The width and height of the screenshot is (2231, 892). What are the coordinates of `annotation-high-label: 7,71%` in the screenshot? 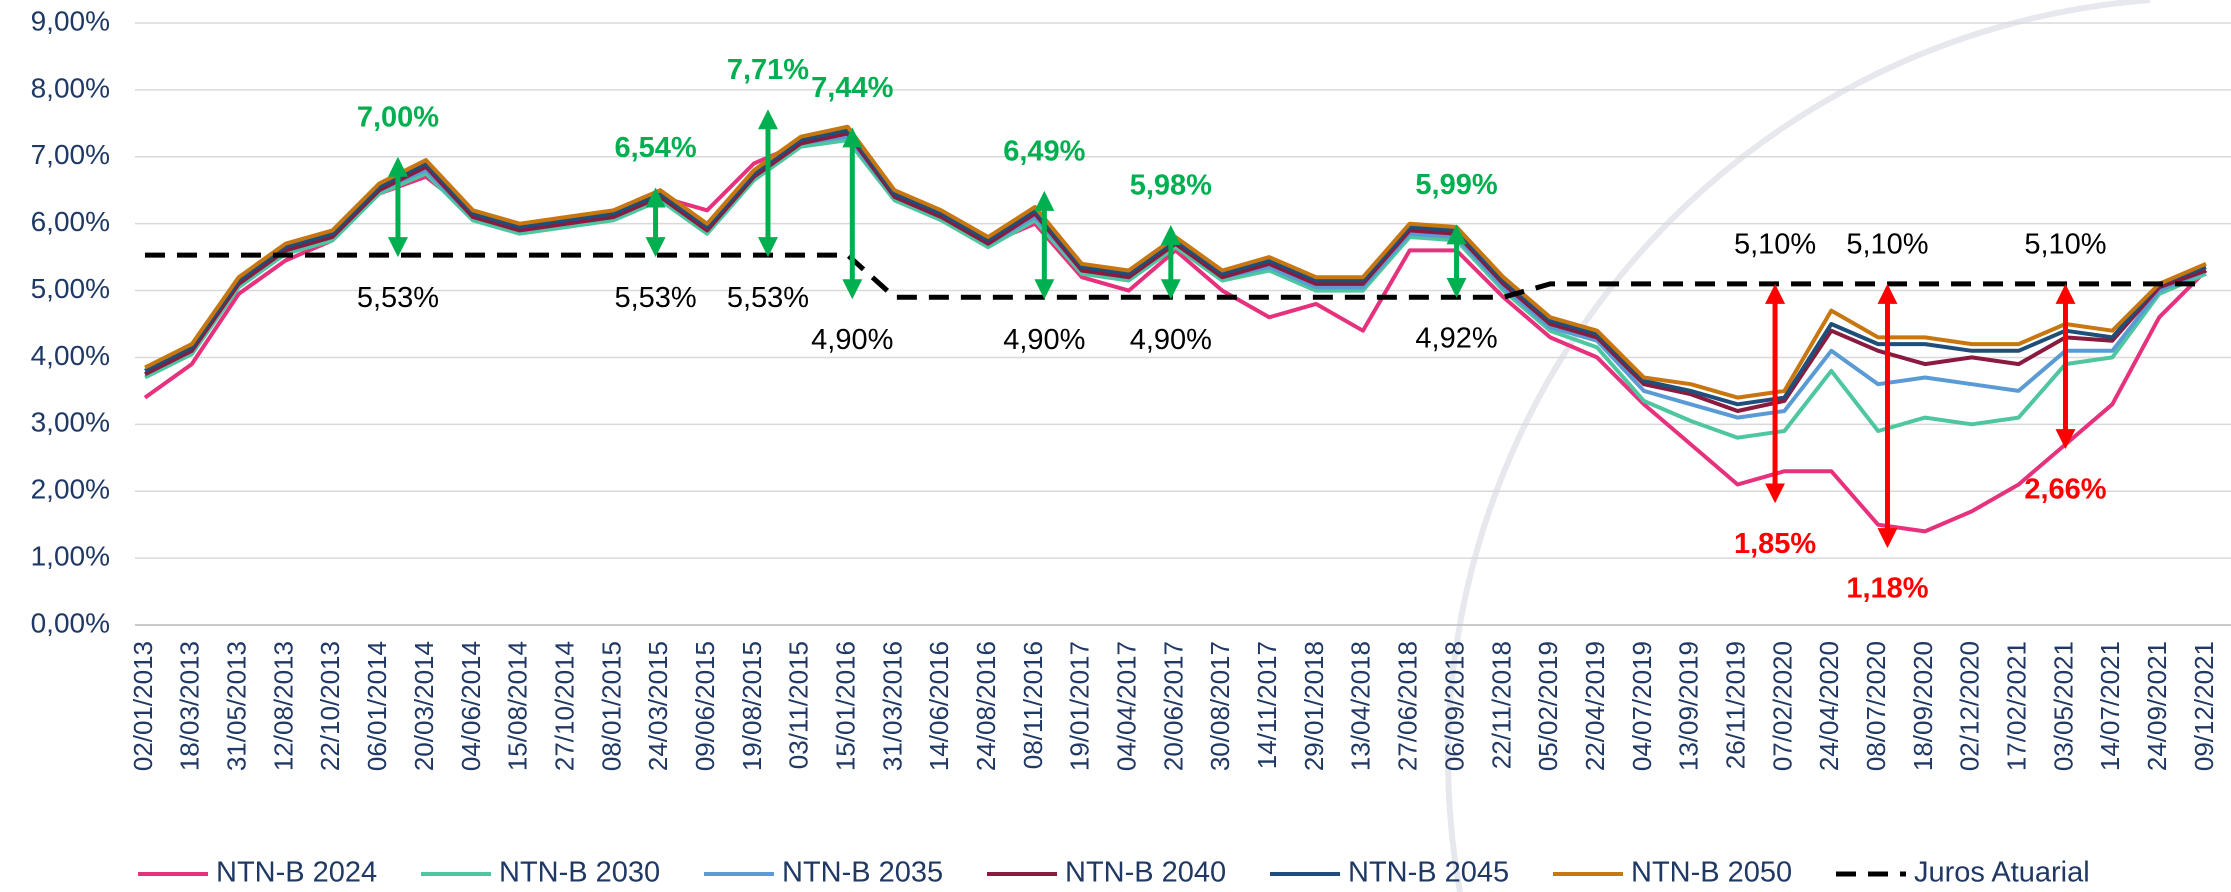 It's located at (768, 70).